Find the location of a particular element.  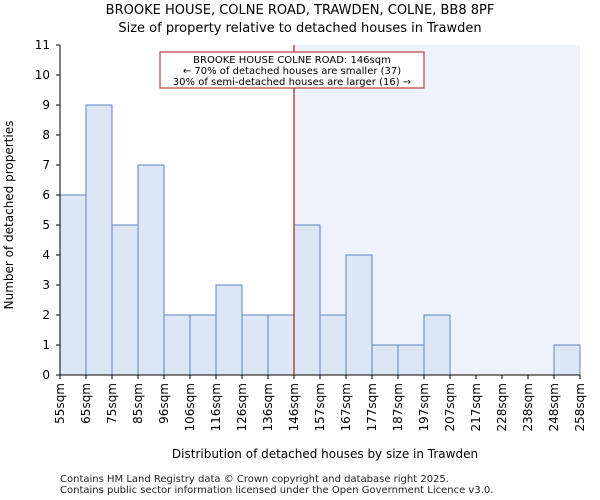

y-tick-label: 2 is located at coordinates (46, 315).